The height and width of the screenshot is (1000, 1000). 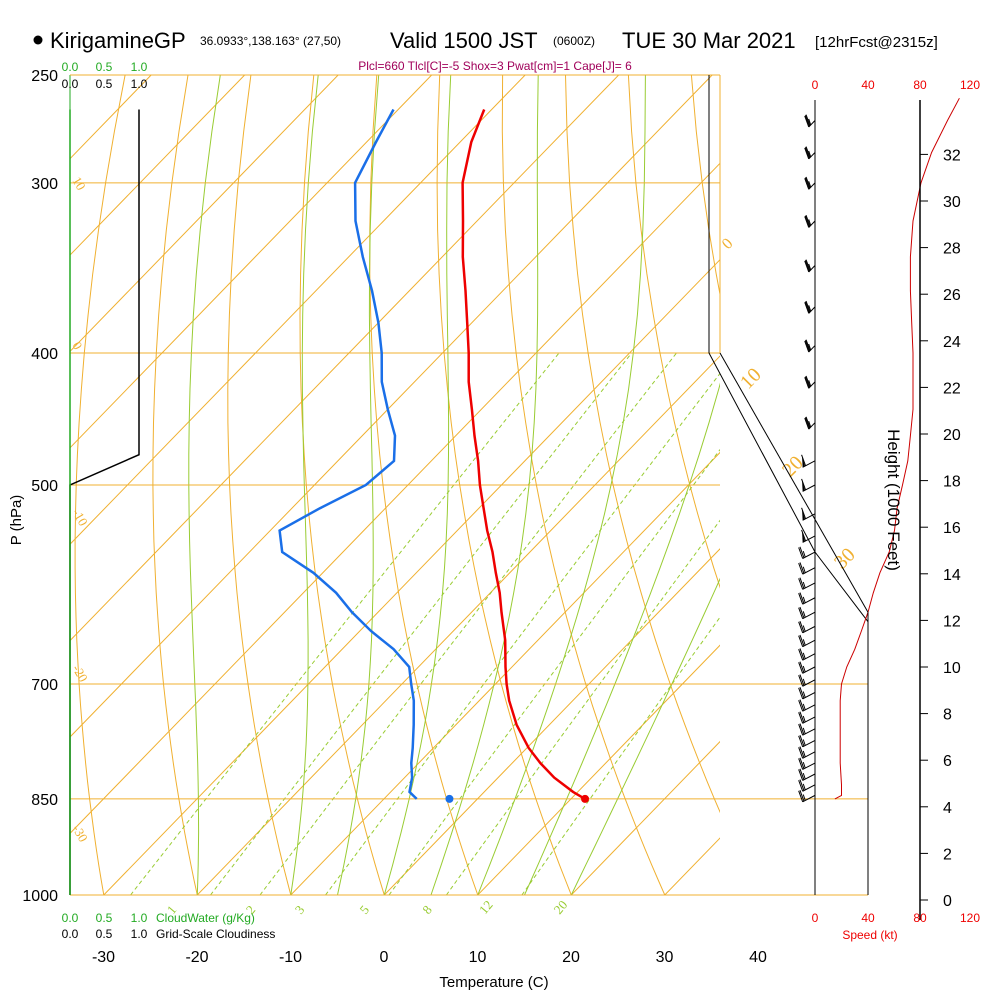 What do you see at coordinates (103, 957) in the screenshot?
I see `temperature-tick-label: -30` at bounding box center [103, 957].